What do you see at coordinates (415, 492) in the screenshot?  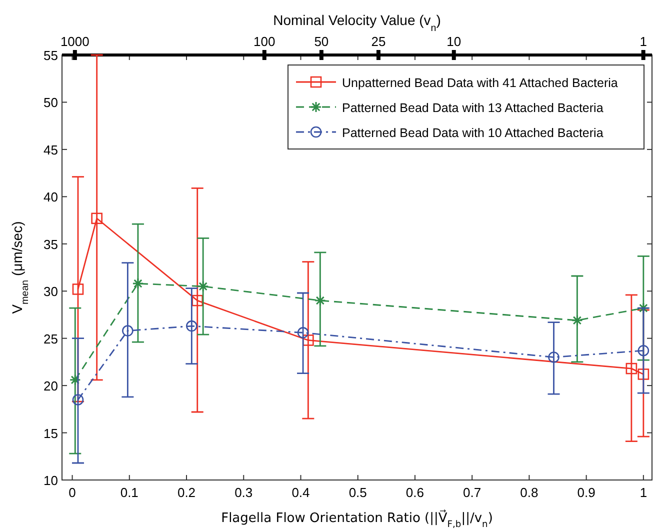 I see `x-tick-label: 0.6` at bounding box center [415, 492].